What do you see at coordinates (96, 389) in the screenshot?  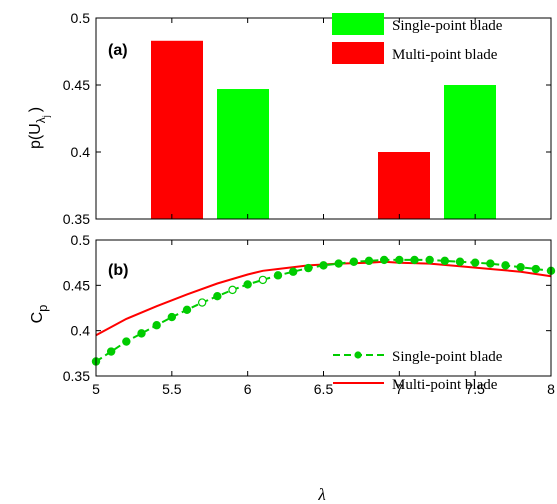 I see `x-tick-label: 5` at bounding box center [96, 389].